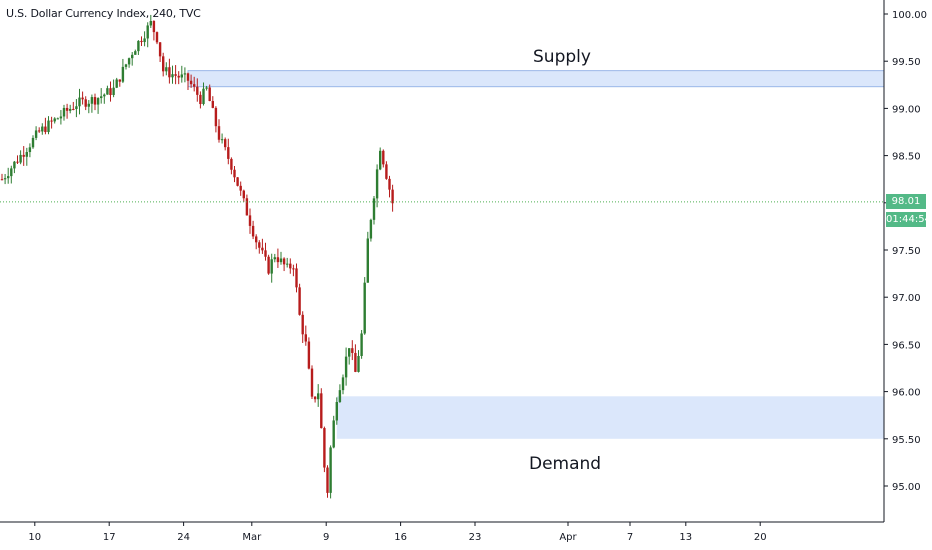 The width and height of the screenshot is (932, 550). What do you see at coordinates (475, 537) in the screenshot?
I see `x-tick-label: 23` at bounding box center [475, 537].